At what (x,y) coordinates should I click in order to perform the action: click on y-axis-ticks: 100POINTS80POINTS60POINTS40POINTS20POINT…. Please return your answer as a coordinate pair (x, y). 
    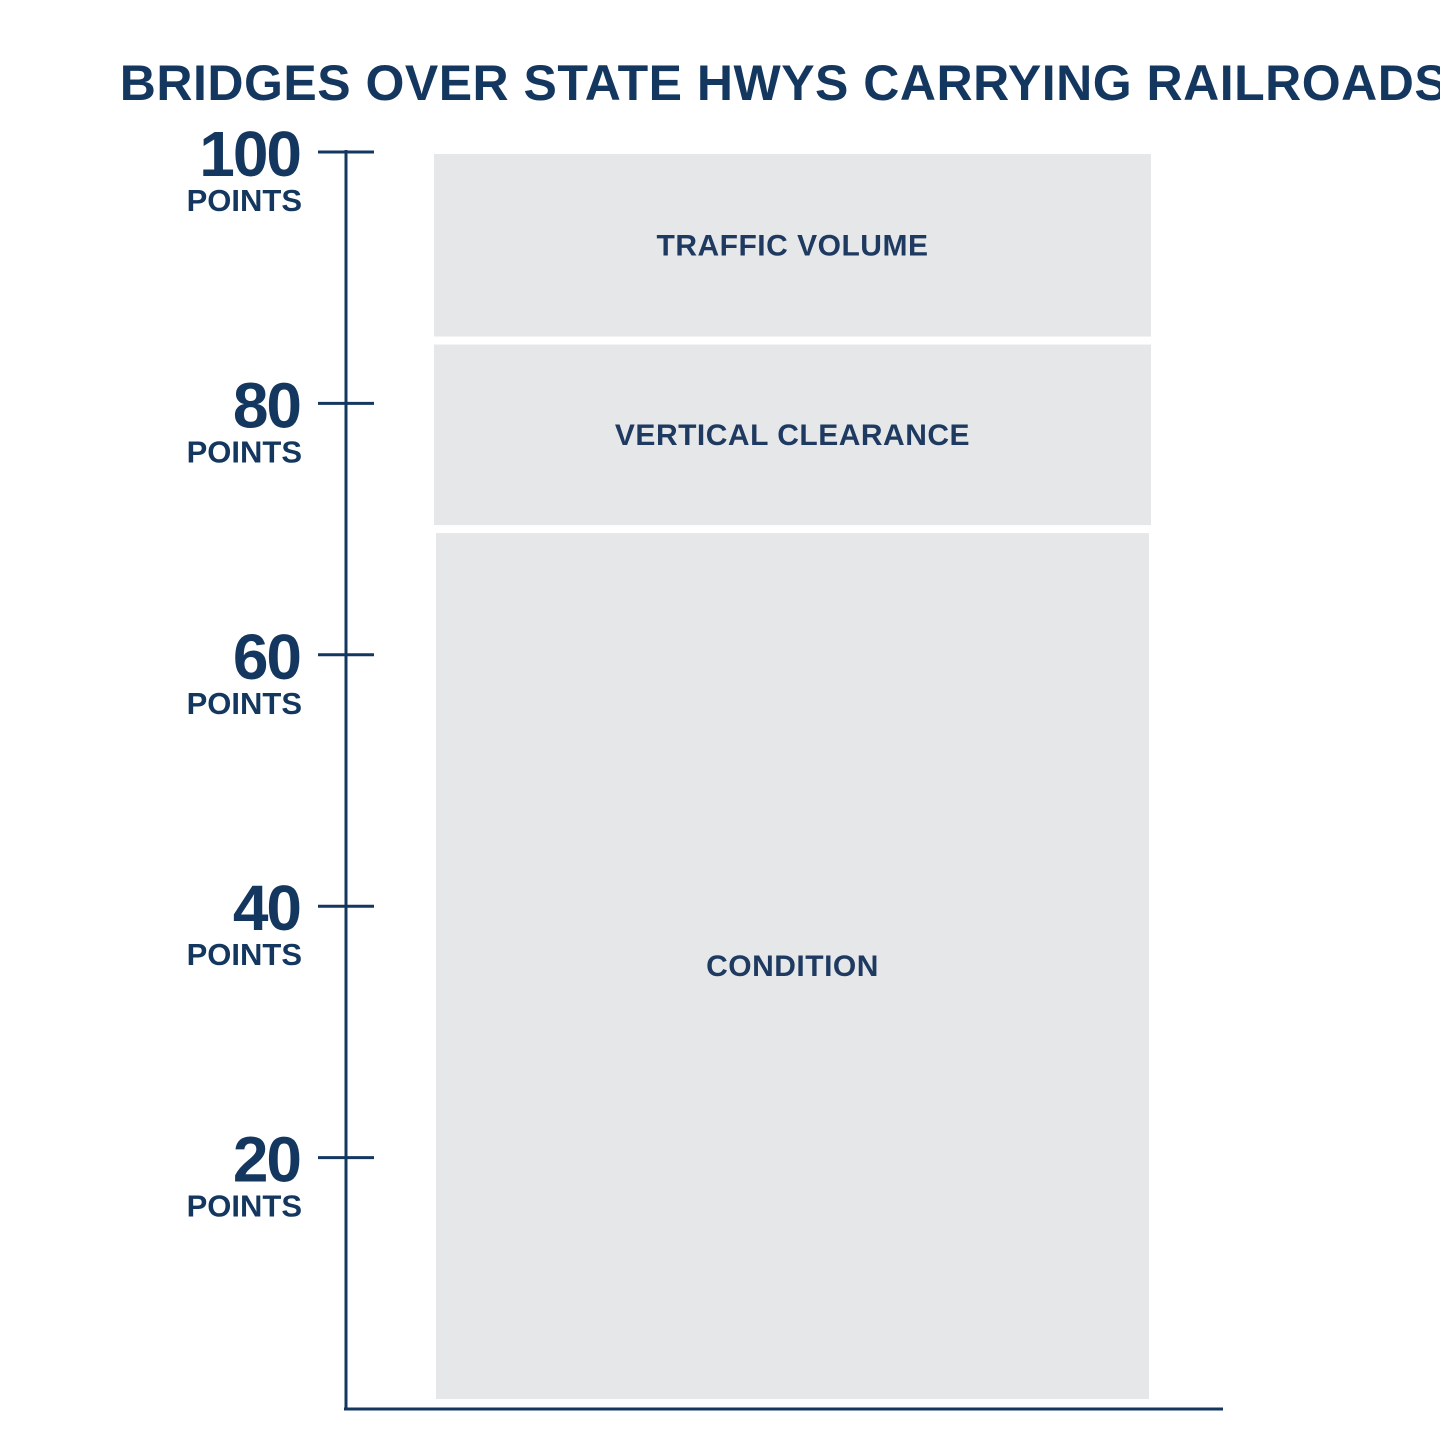
    Looking at the image, I should click on (280, 671).